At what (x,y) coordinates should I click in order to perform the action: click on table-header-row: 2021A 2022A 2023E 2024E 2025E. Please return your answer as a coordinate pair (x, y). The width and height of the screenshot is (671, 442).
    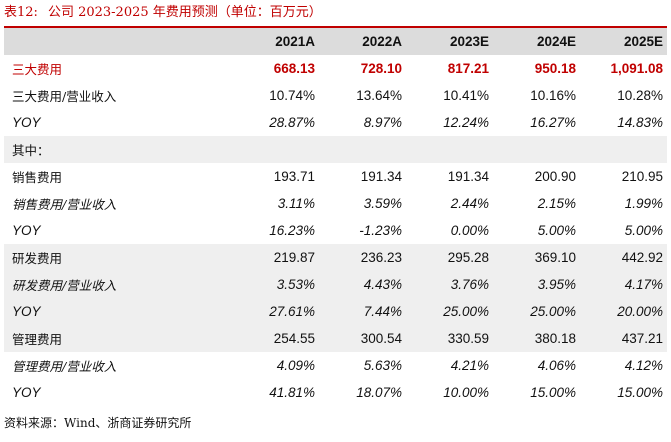
    Looking at the image, I should click on (335, 41).